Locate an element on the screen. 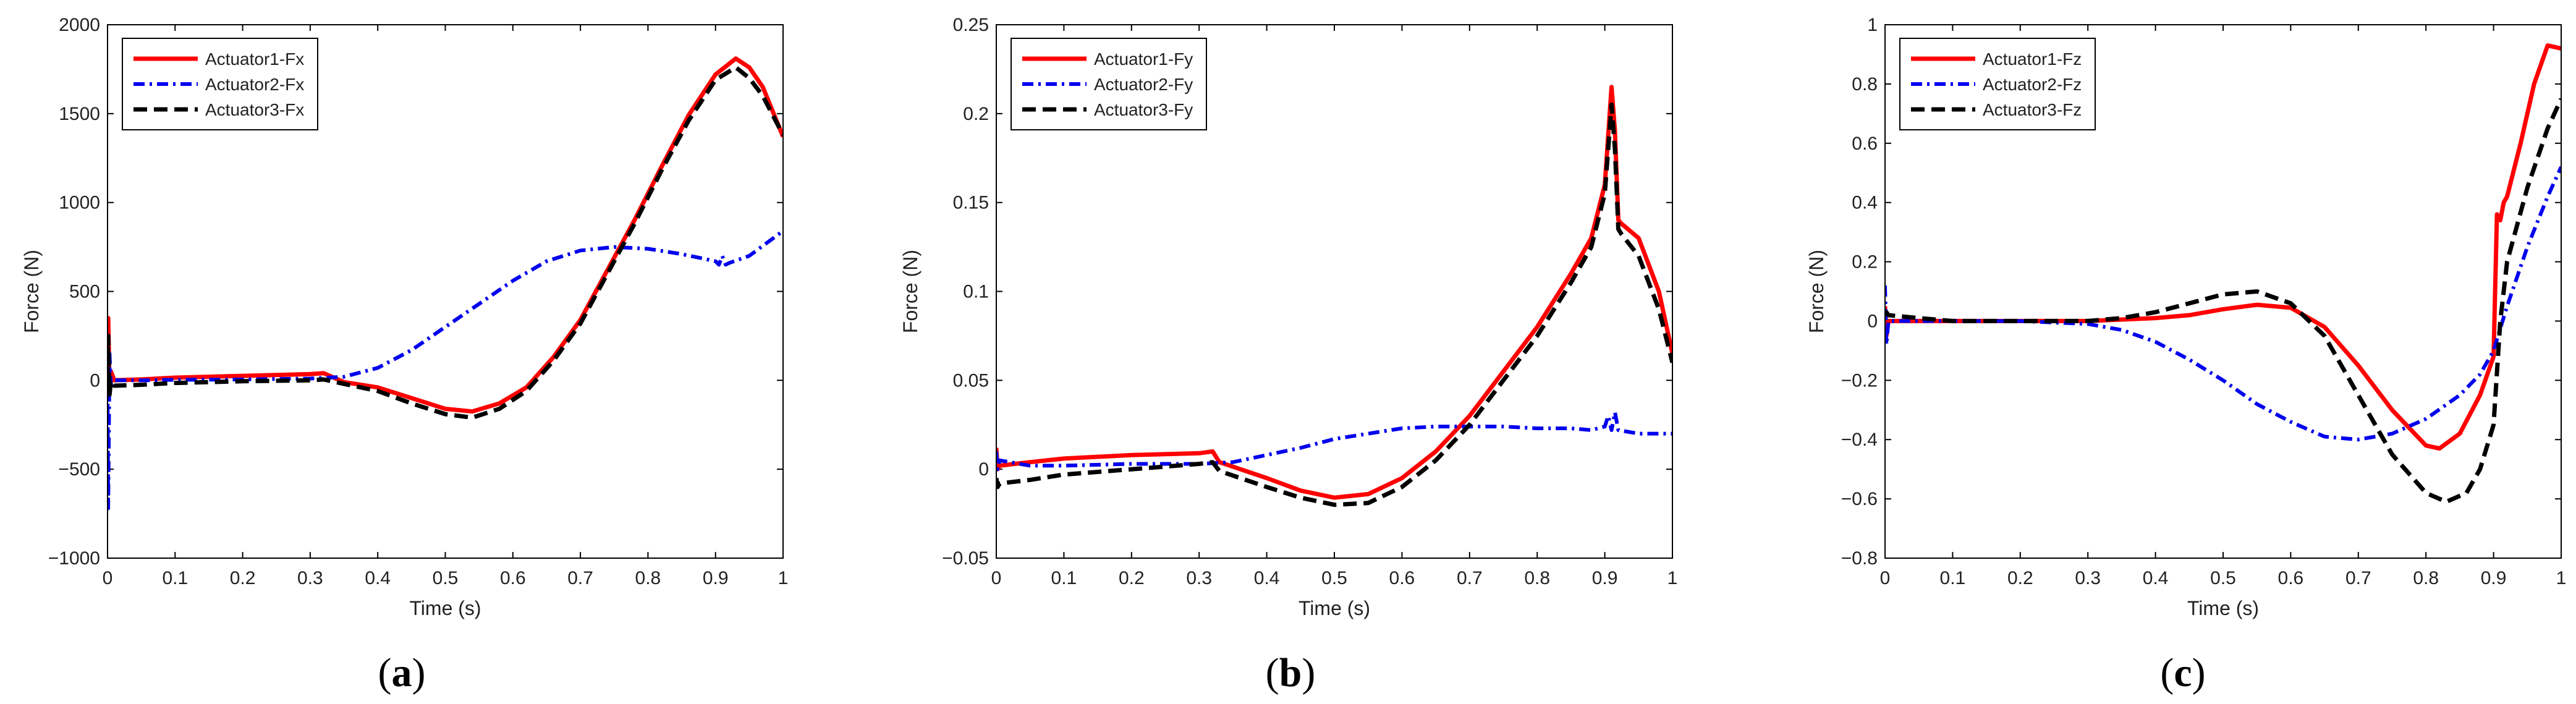 The height and width of the screenshot is (704, 2576). legend-entry-label: Actuator1-Fx is located at coordinates (254, 59).